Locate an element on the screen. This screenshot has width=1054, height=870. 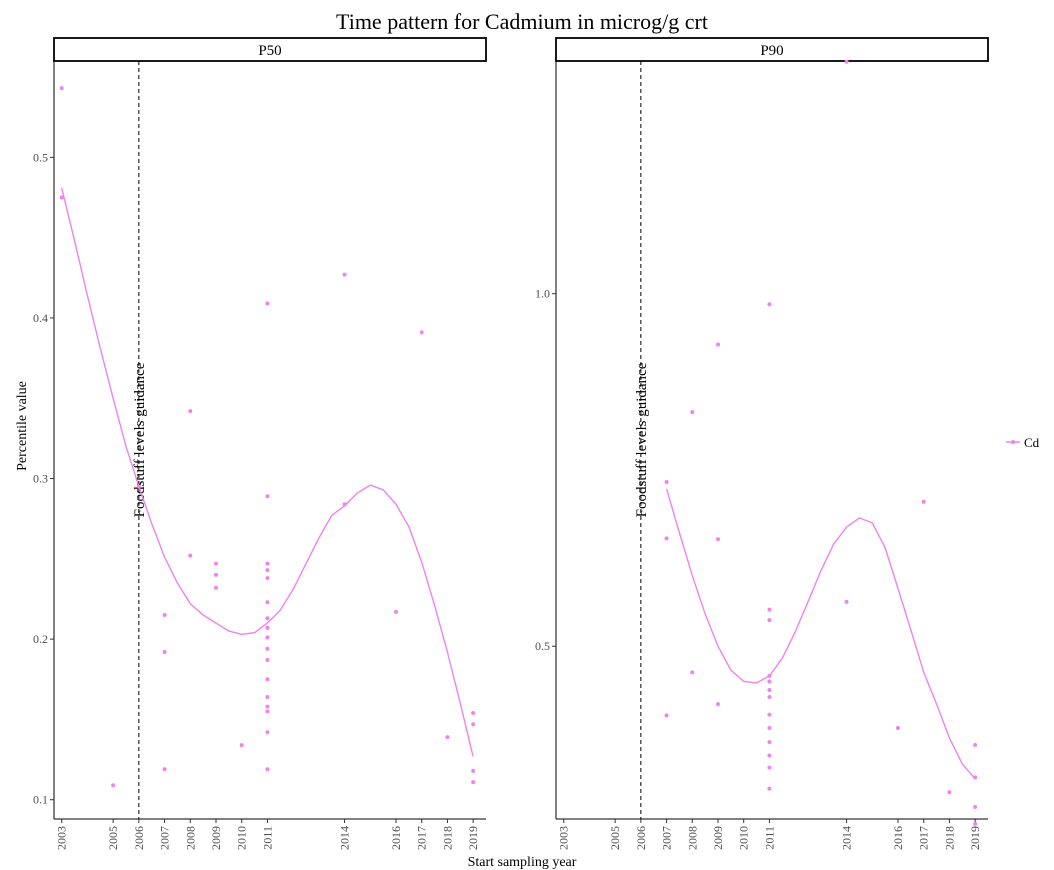
x-axis-title: Start sampling year is located at coordinates (522, 862).